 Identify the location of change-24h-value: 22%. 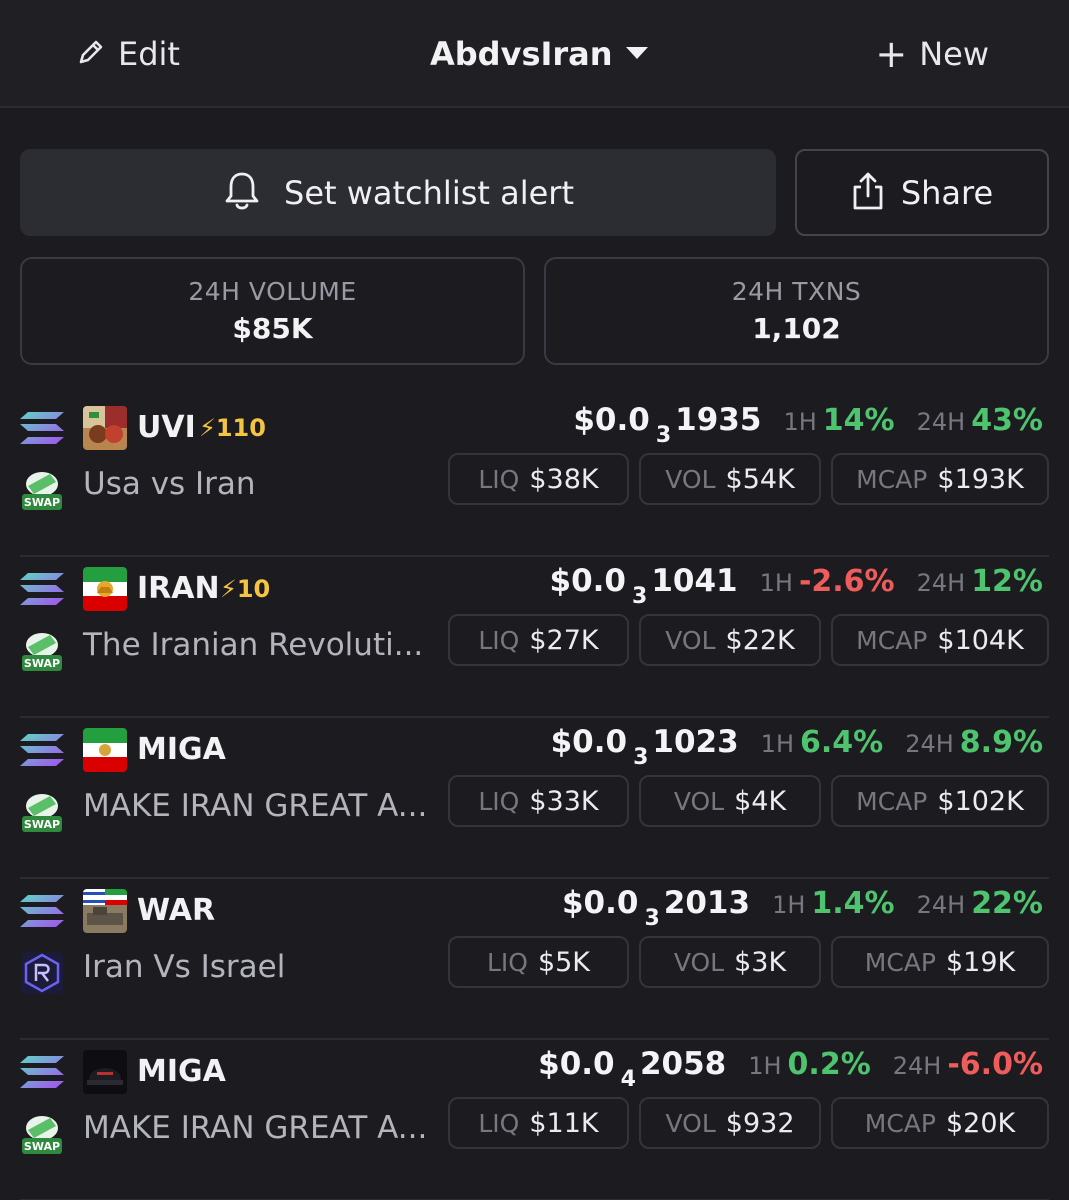
(1007, 903).